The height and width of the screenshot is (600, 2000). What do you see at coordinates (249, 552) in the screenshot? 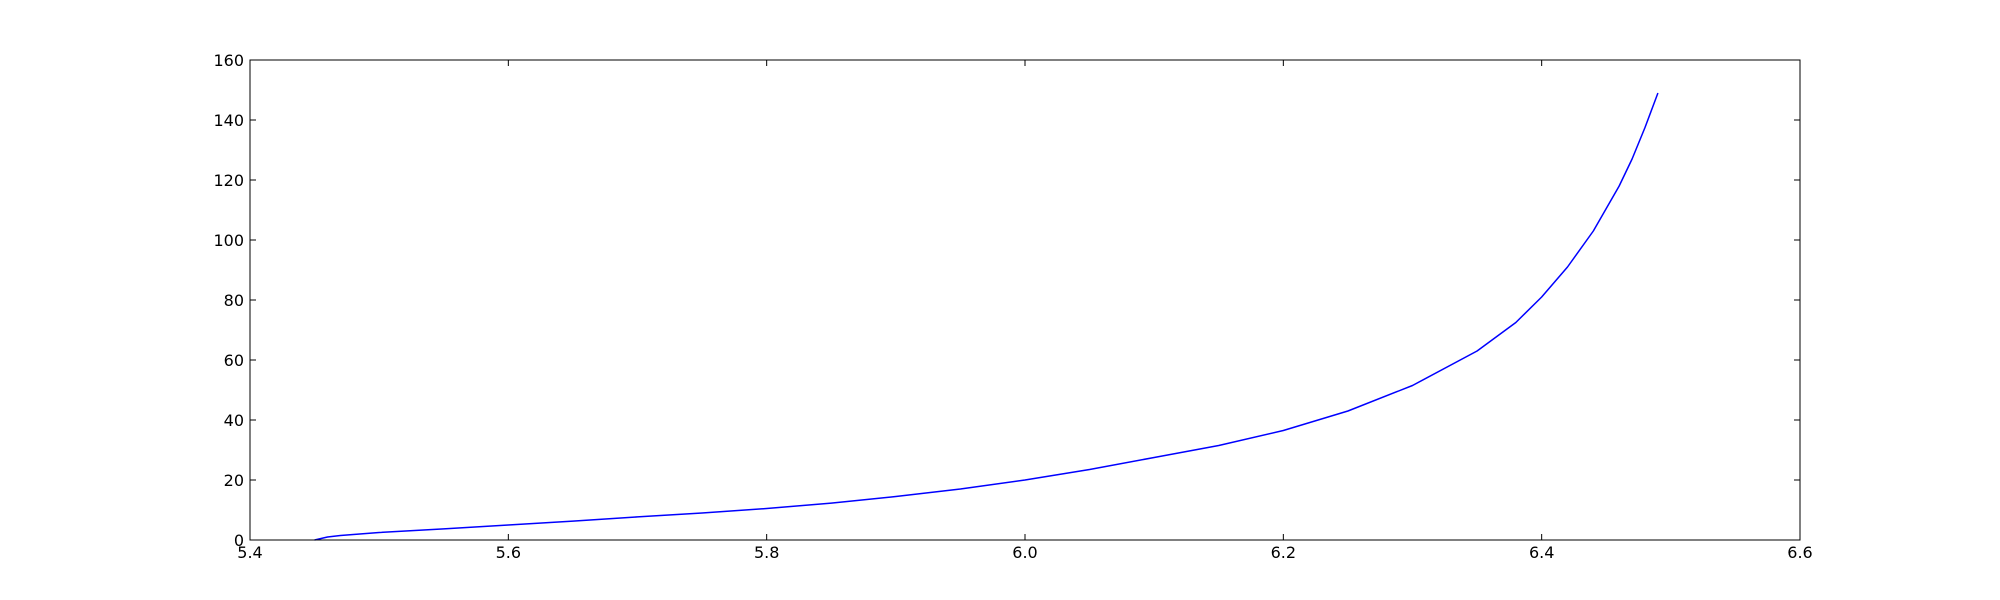
I see `x-tick-label: 5.4` at bounding box center [249, 552].